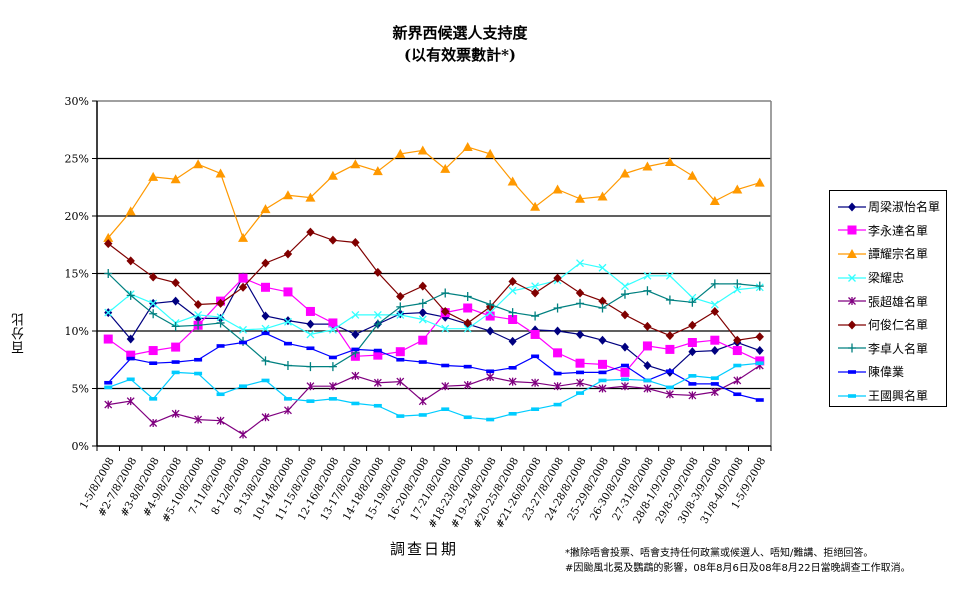  Describe the element at coordinates (19, 333) in the screenshot. I see `y-axis-title: 百分比` at that location.